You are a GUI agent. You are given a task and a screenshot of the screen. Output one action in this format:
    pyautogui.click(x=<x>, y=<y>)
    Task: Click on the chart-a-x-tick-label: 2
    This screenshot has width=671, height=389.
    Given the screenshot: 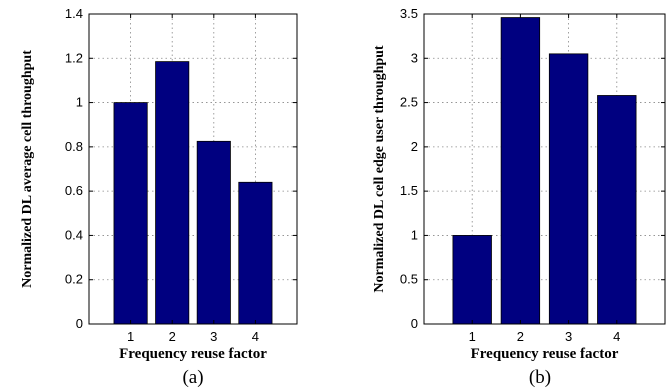 What is the action you would take?
    pyautogui.click(x=172, y=336)
    